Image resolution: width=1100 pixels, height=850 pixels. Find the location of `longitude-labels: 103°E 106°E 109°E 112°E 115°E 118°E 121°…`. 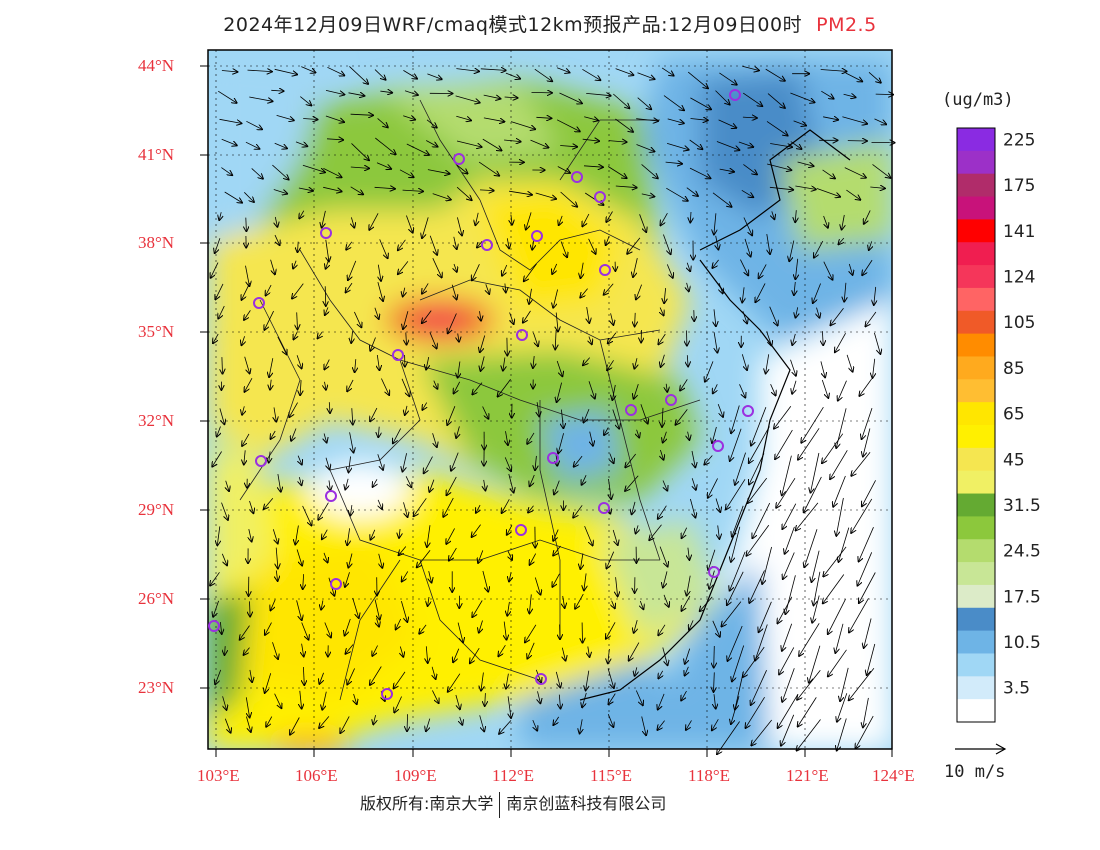

longitude-labels: 103°E 106°E 109°E 112°E 115°E 118°E 121°… is located at coordinates (556, 775).